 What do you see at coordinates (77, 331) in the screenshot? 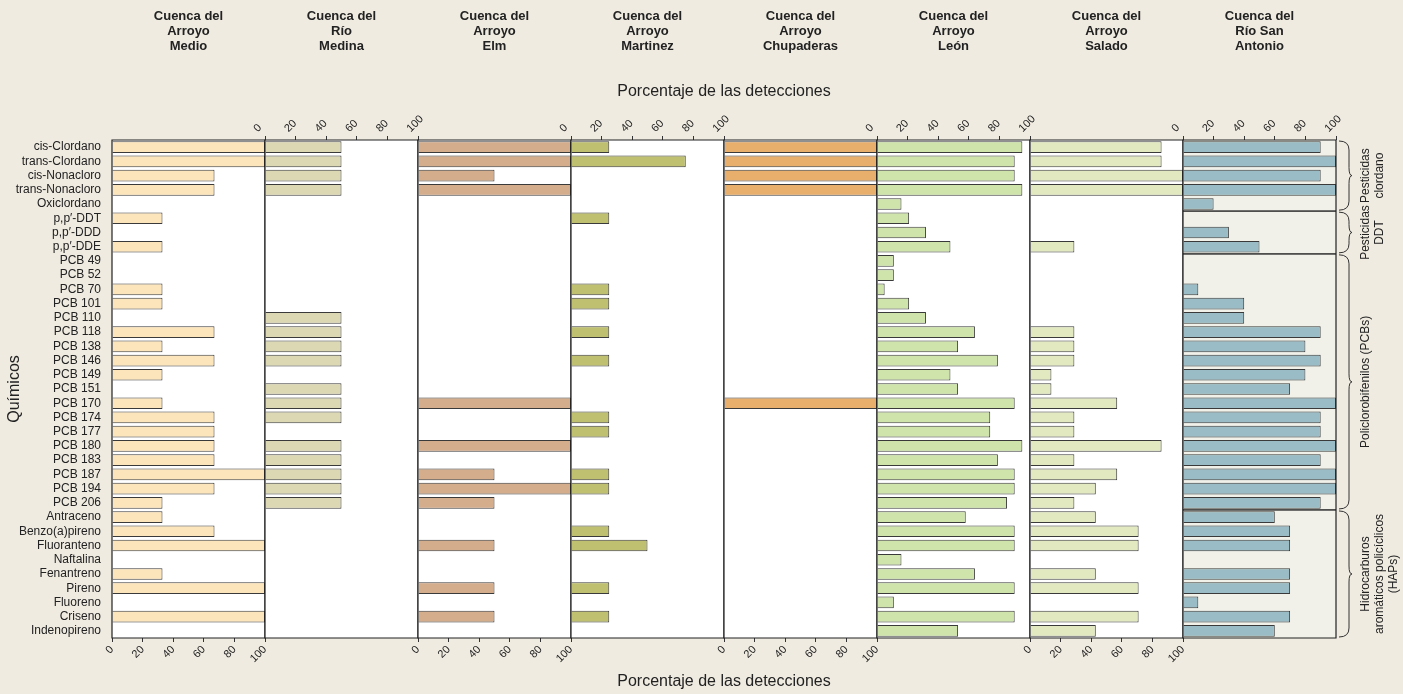
I see `y-tick-label: PCB 118` at bounding box center [77, 331].